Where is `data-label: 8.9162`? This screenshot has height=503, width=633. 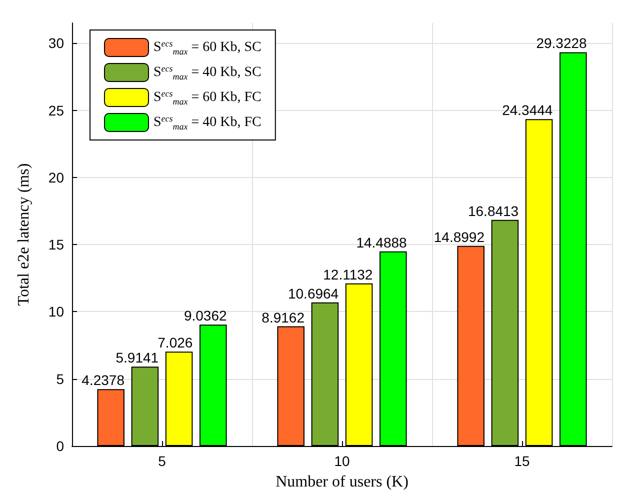 data-label: 8.9162 is located at coordinates (283, 317).